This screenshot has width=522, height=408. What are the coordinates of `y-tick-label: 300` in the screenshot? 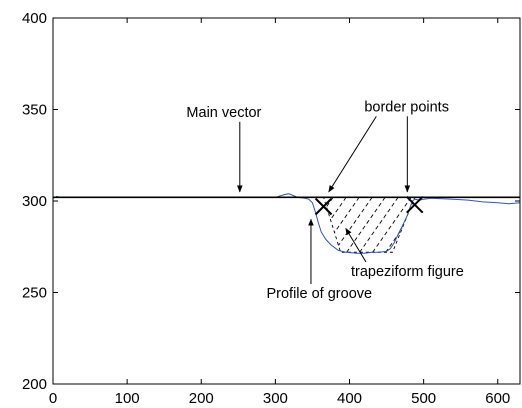 It's located at (34, 201).